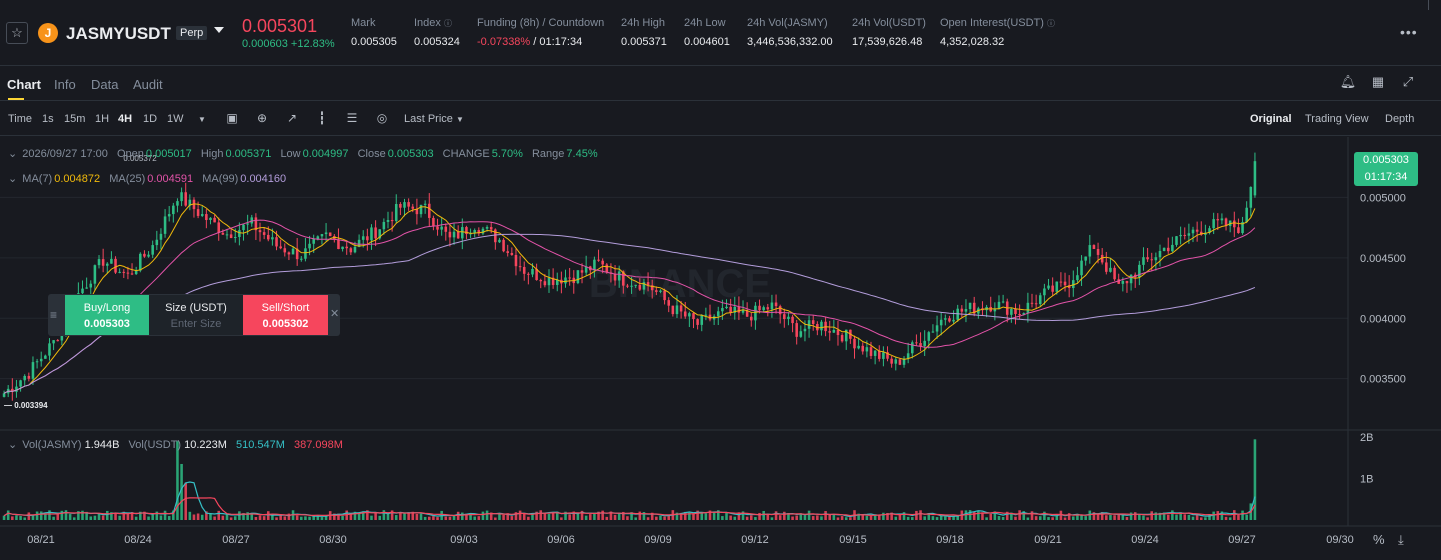 The width and height of the screenshot is (1441, 560). What do you see at coordinates (48, 119) in the screenshot?
I see `interval-1s: 1s` at bounding box center [48, 119].